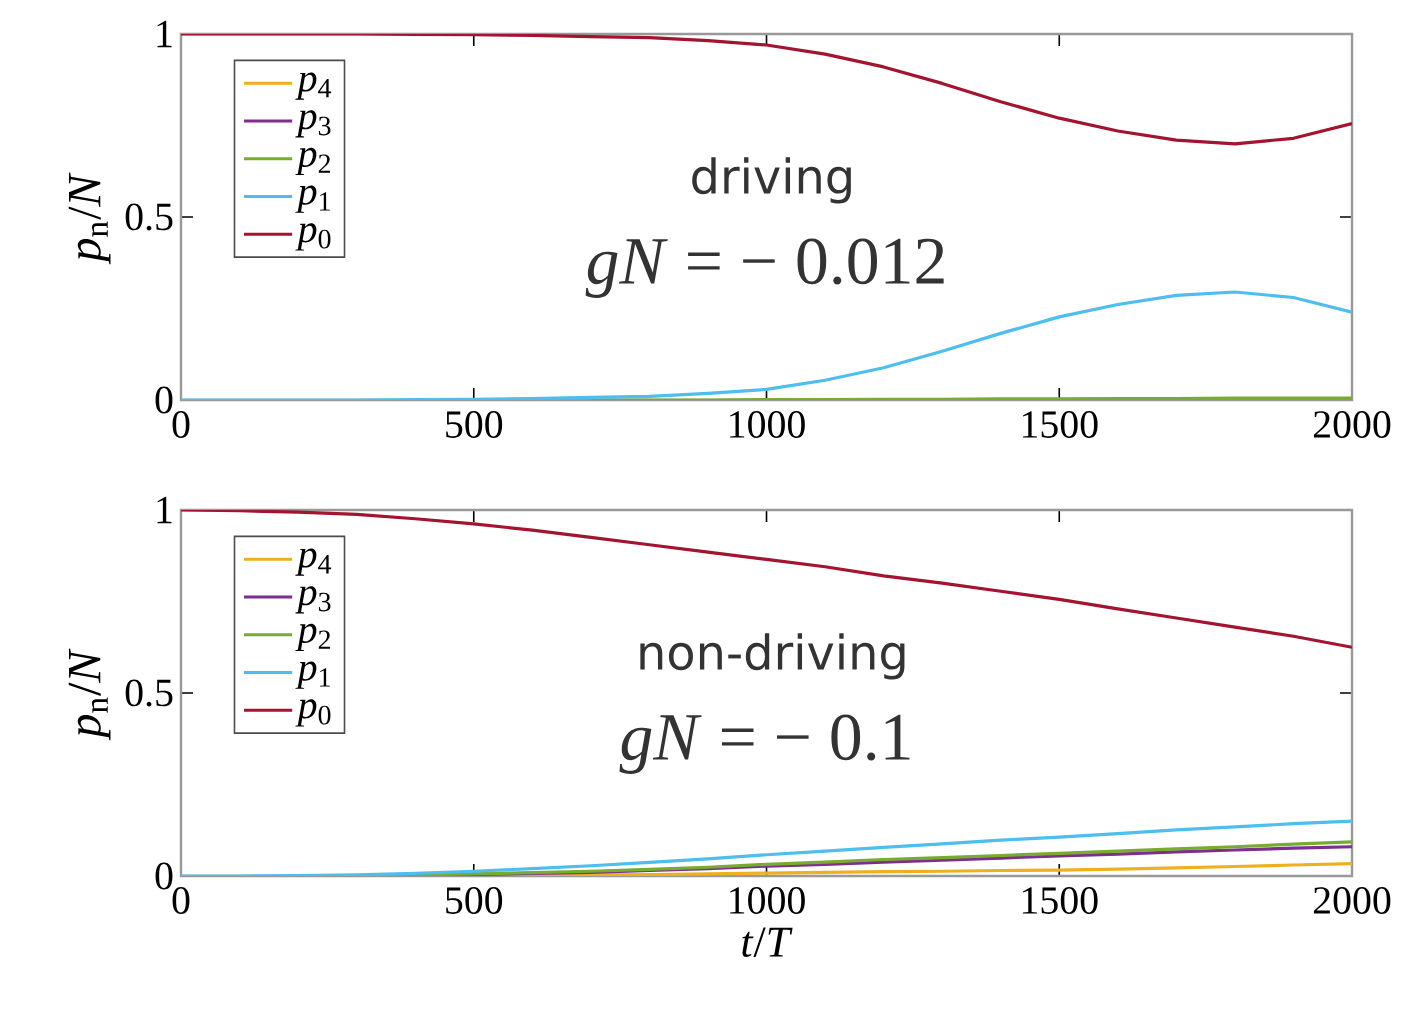 Image resolution: width=1412 pixels, height=1012 pixels. I want to click on annotation: gN = − 0.1, so click(764, 744).